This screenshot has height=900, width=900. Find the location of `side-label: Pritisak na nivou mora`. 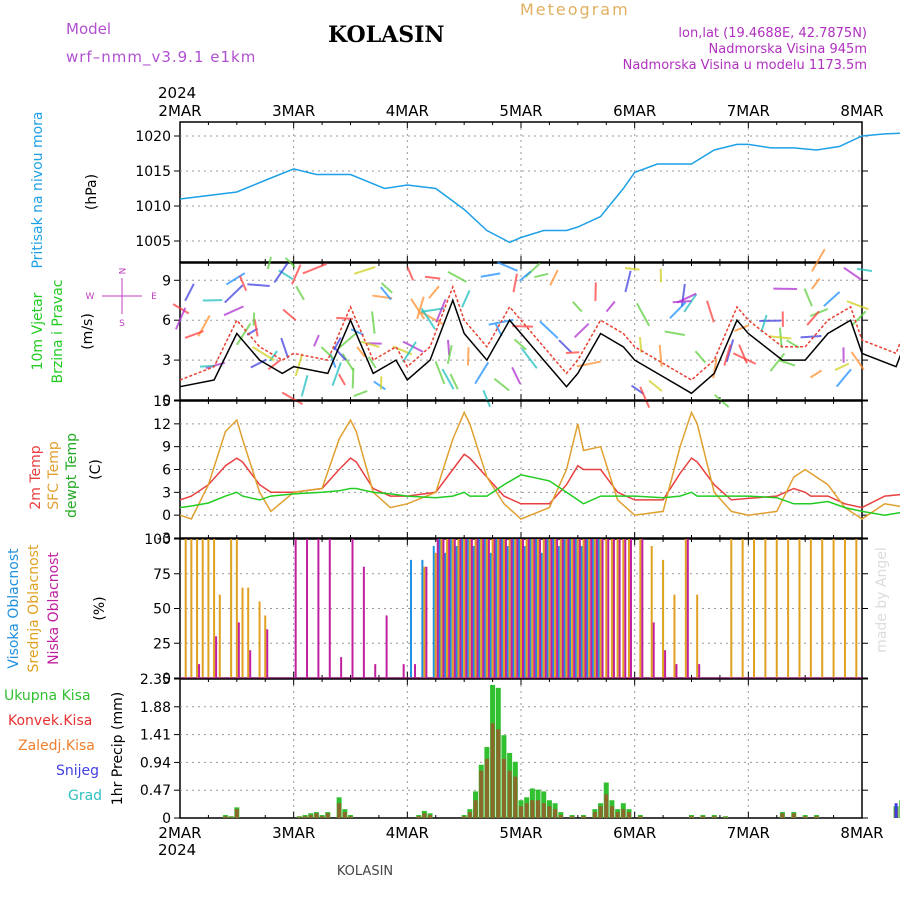

side-label: Pritisak na nivou mora is located at coordinates (38, 189).